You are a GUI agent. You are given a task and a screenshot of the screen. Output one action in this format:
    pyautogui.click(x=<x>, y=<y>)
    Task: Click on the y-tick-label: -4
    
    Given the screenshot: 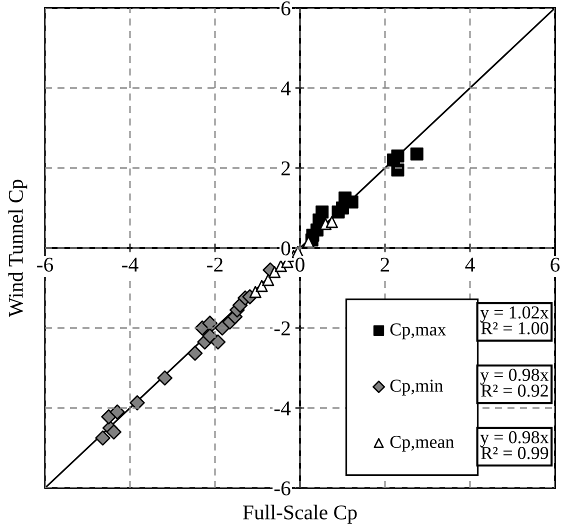 What is the action you would take?
    pyautogui.click(x=282, y=409)
    